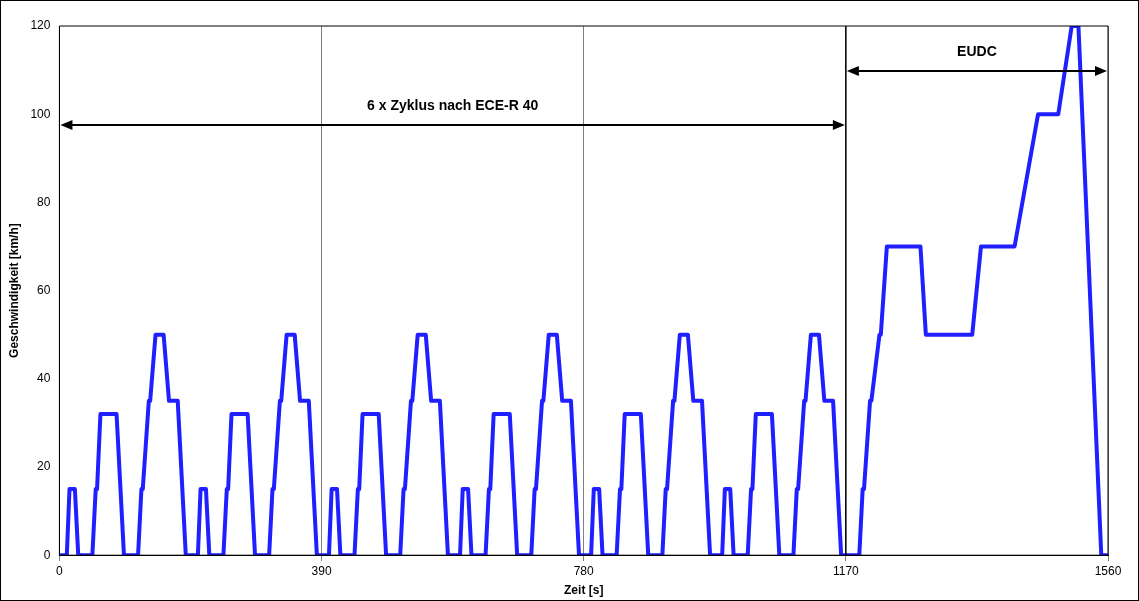 The width and height of the screenshot is (1139, 601). Describe the element at coordinates (40, 113) in the screenshot. I see `y-tick-label: 100` at that location.